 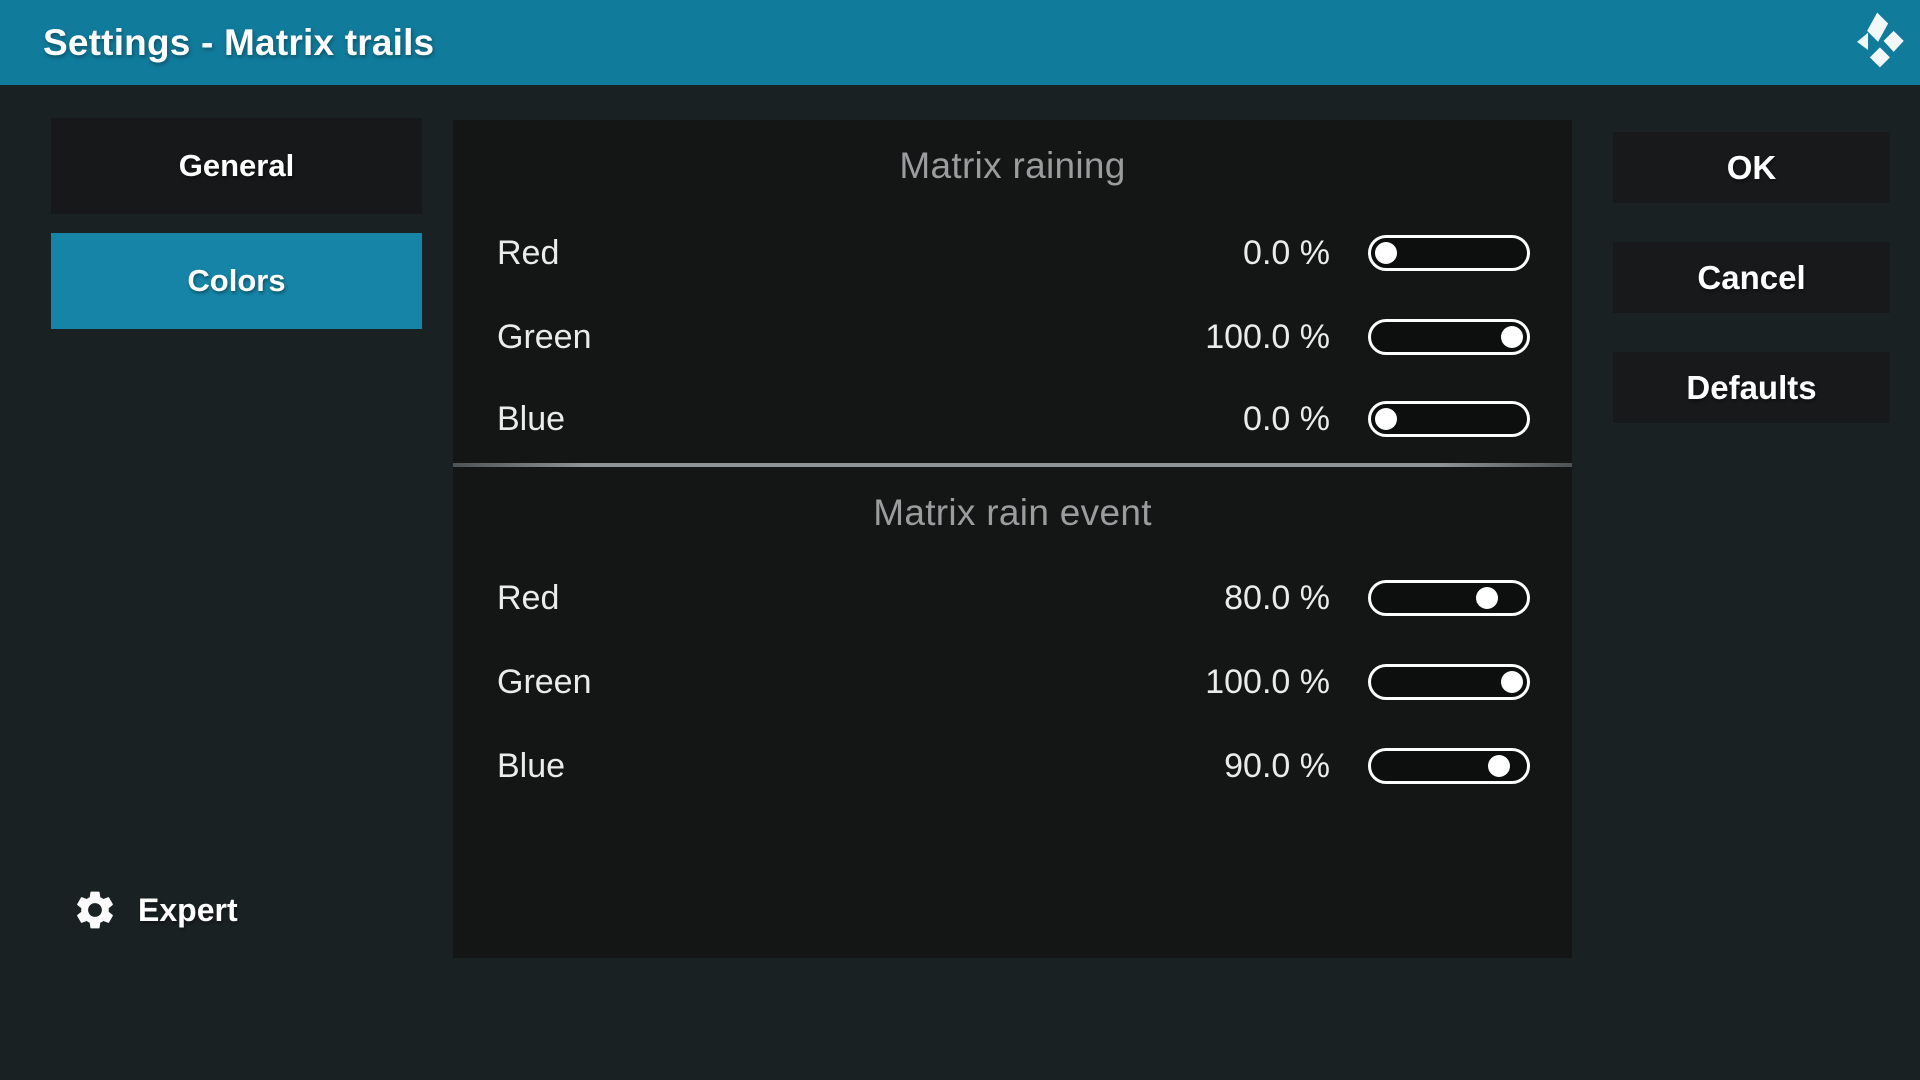 What do you see at coordinates (1012, 419) in the screenshot?
I see `setting-row-raining-blue: Blue 0.0 %` at bounding box center [1012, 419].